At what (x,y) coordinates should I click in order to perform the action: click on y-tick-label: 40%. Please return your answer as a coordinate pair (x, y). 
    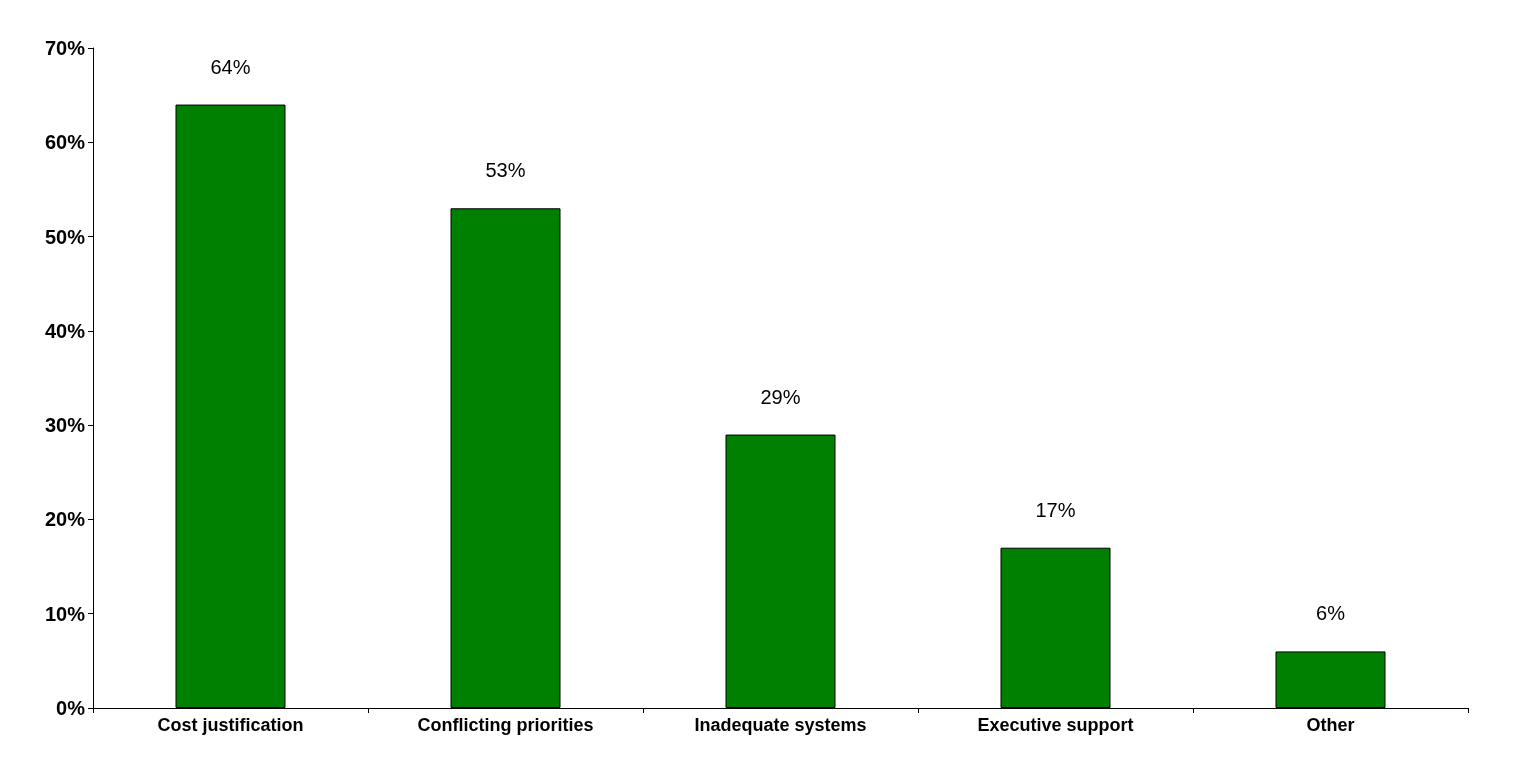
    Looking at the image, I should click on (65, 330).